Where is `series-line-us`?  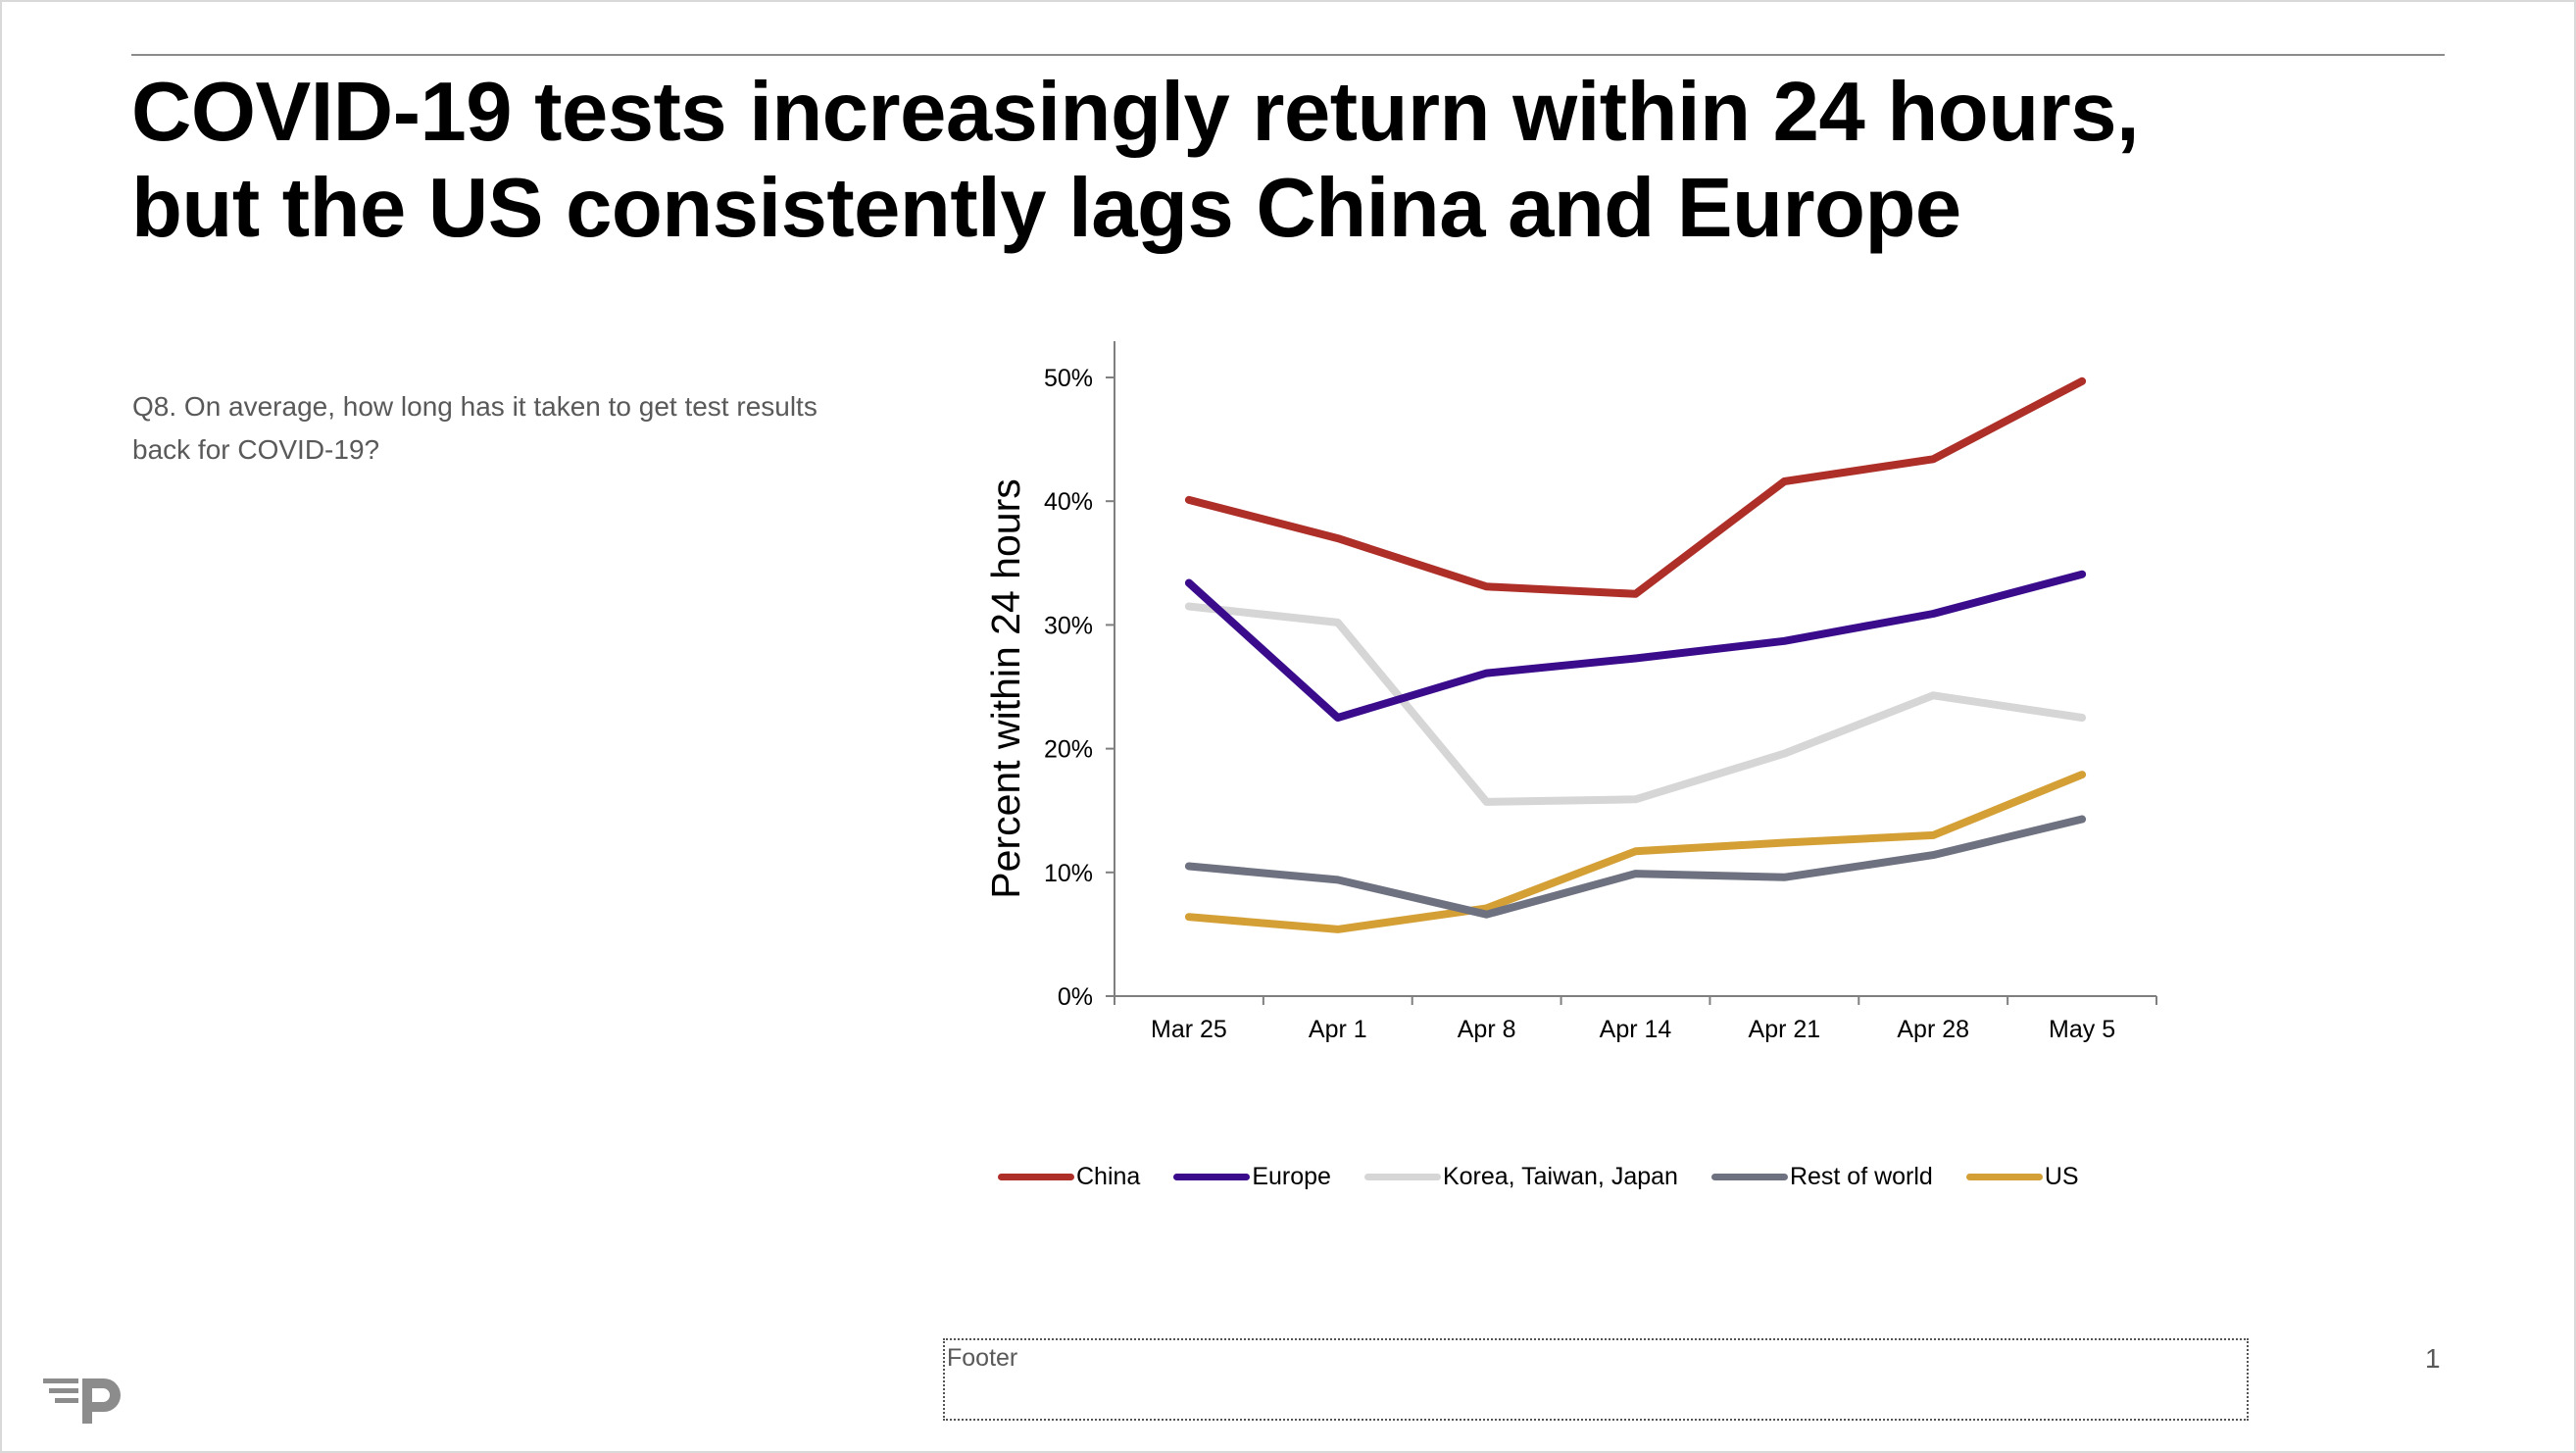 series-line-us is located at coordinates (1635, 852).